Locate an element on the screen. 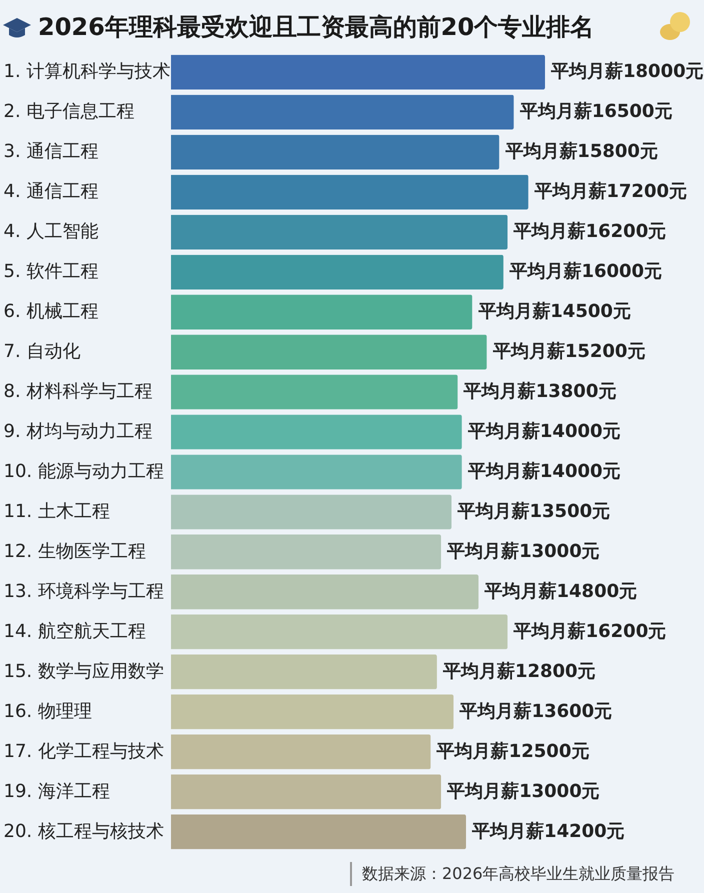  data-label: 平均月薪18000元 is located at coordinates (627, 71).